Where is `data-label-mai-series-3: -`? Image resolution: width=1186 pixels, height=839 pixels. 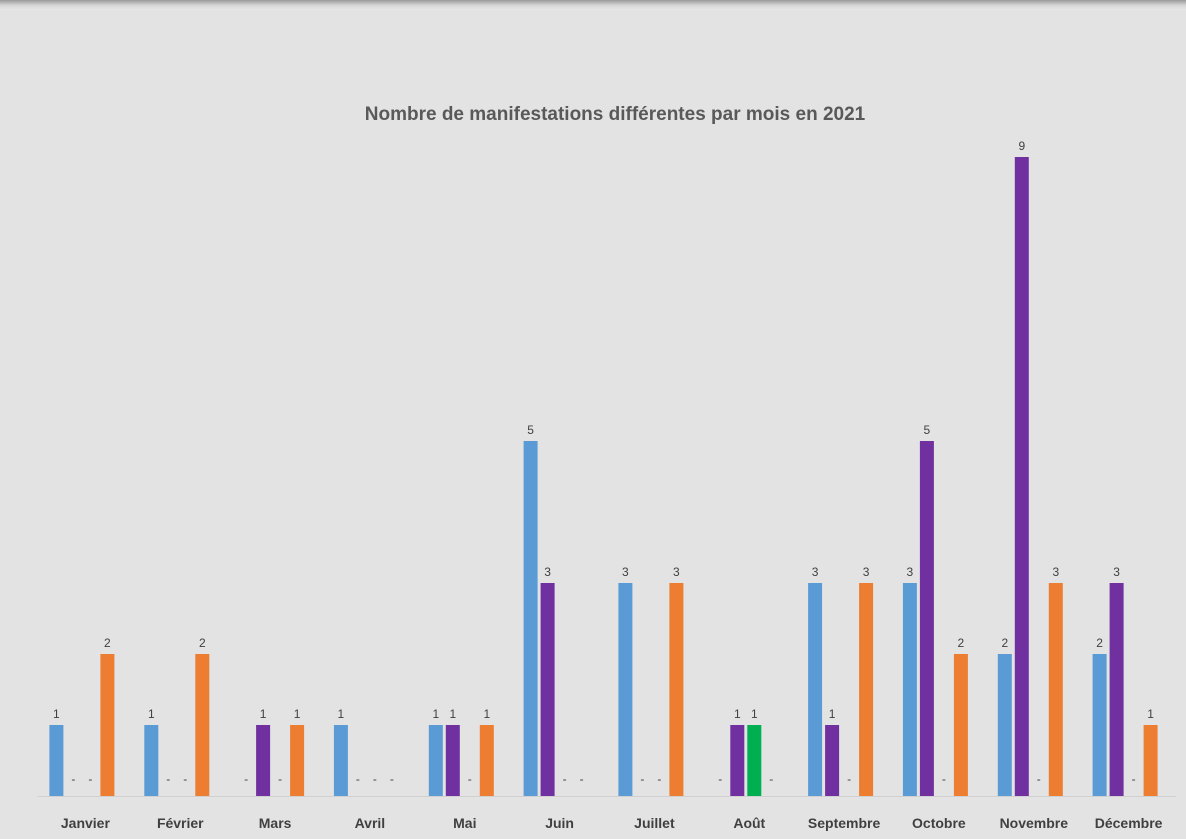
data-label-mai-series-3: - is located at coordinates (470, 779).